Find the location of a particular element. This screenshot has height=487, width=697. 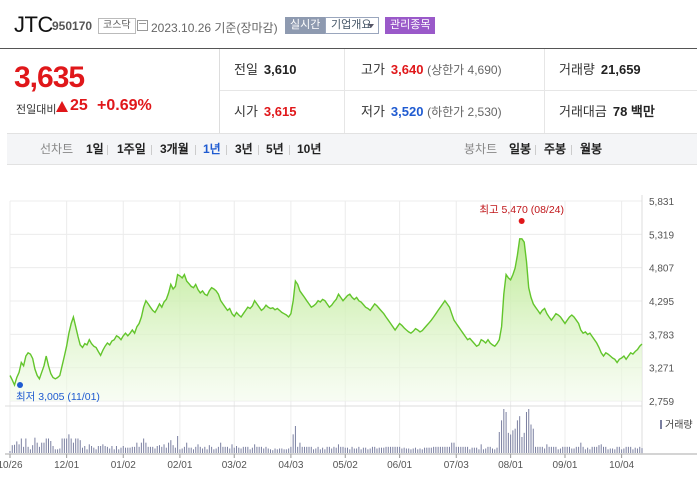

y-tick-label: 3,271 is located at coordinates (661, 369).